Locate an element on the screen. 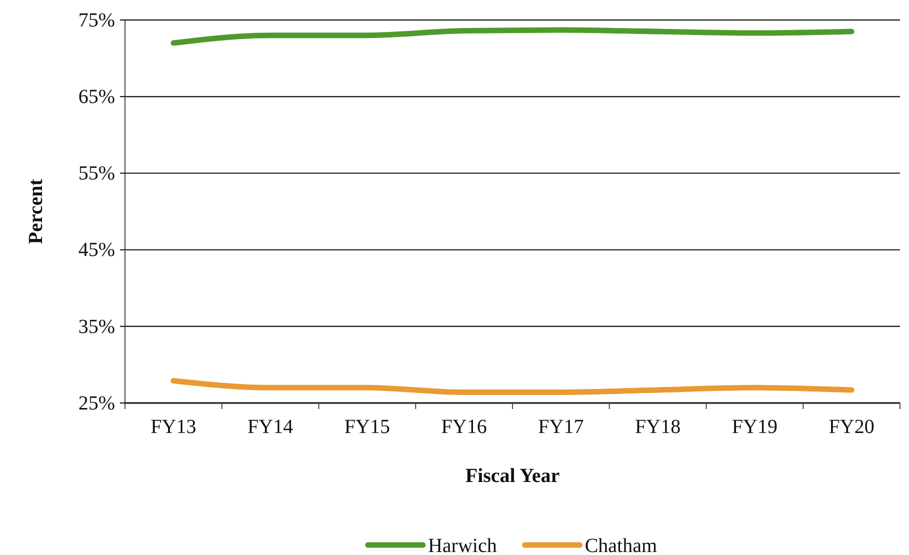 Image resolution: width=909 pixels, height=555 pixels. y-tick-label: 45% is located at coordinates (96, 250).